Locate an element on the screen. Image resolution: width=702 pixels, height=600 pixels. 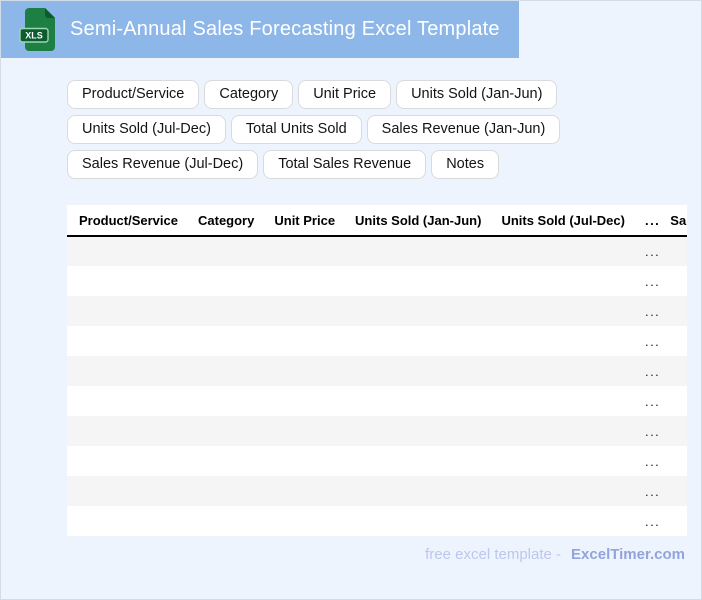
chip-category: Category is located at coordinates (249, 94).